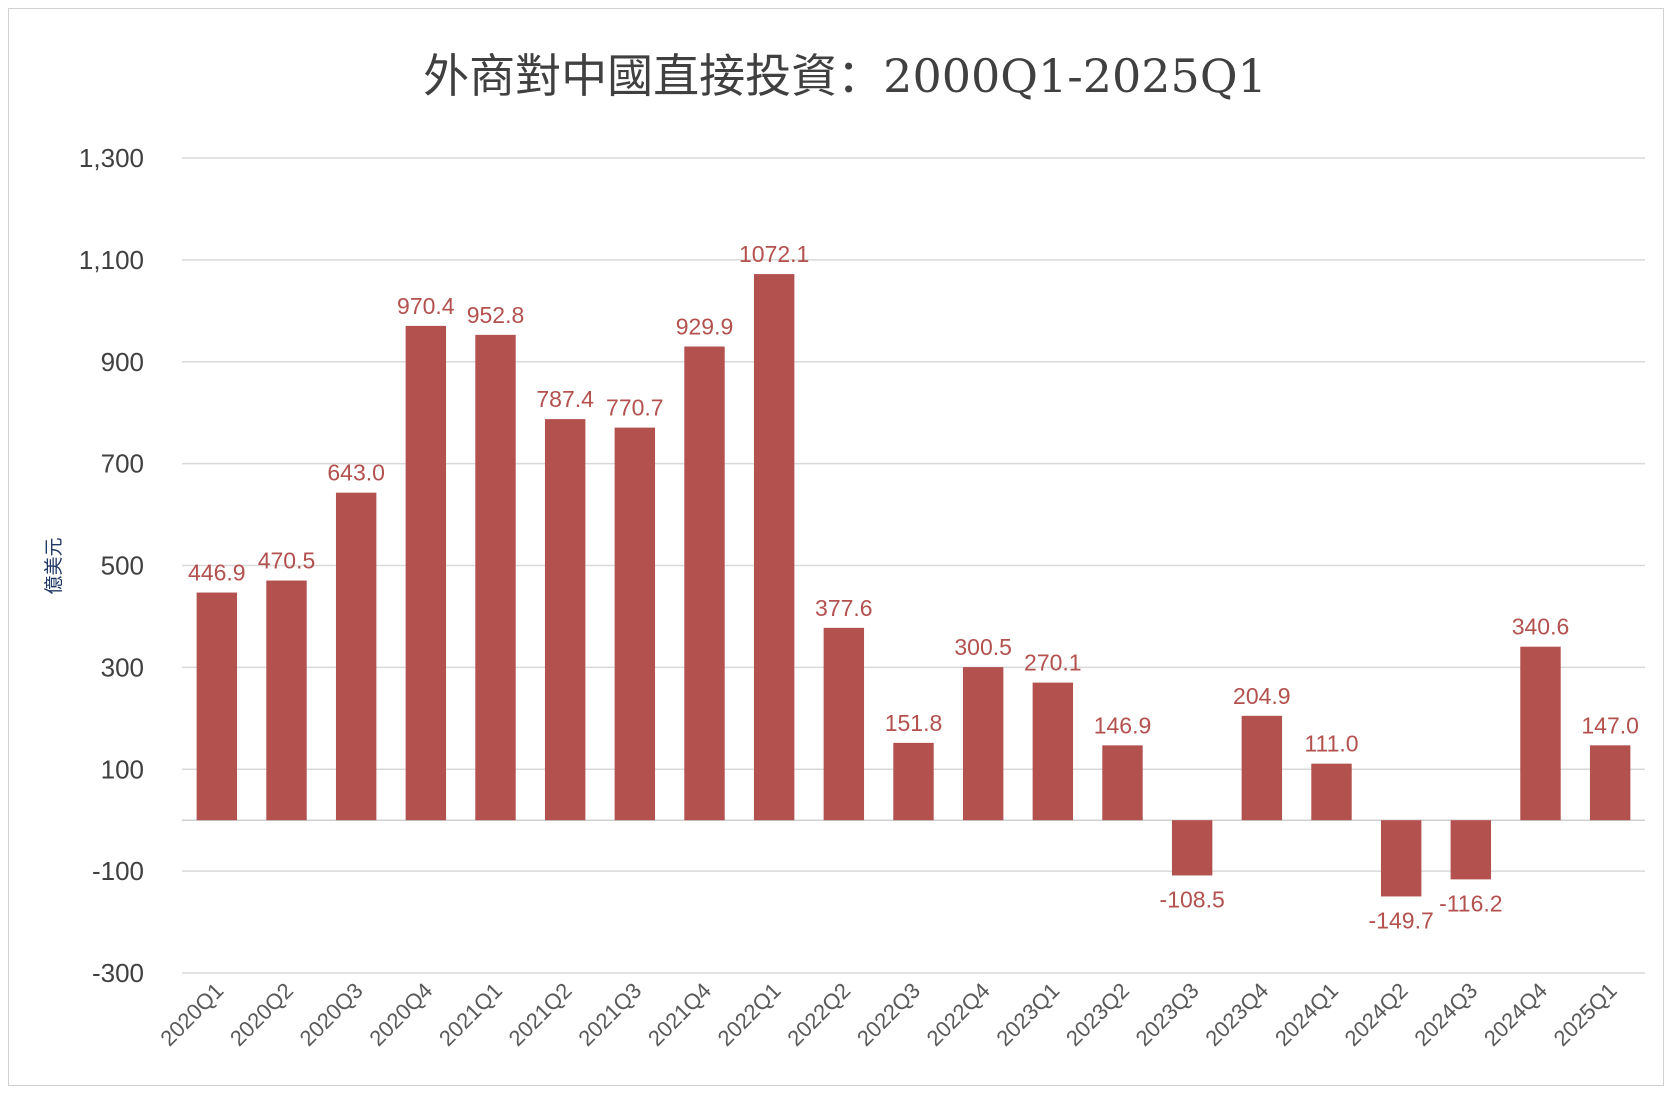 Image resolution: width=1674 pixels, height=1096 pixels. Describe the element at coordinates (356, 473) in the screenshot. I see `data-label: 643.0` at that location.